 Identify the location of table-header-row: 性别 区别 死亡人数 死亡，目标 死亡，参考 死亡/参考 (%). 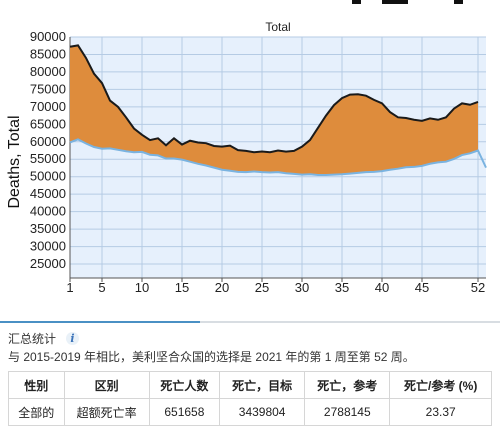
(250, 385).